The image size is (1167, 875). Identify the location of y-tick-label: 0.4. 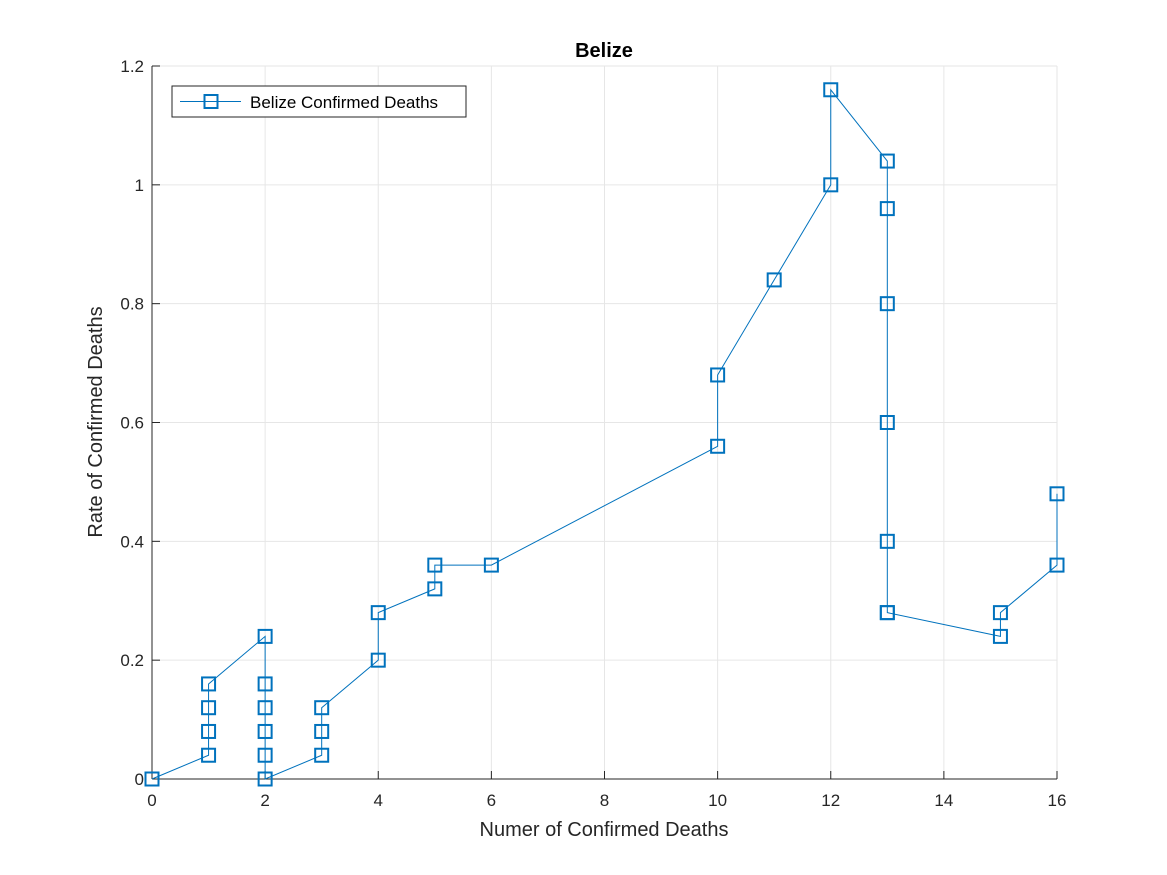
(132, 541).